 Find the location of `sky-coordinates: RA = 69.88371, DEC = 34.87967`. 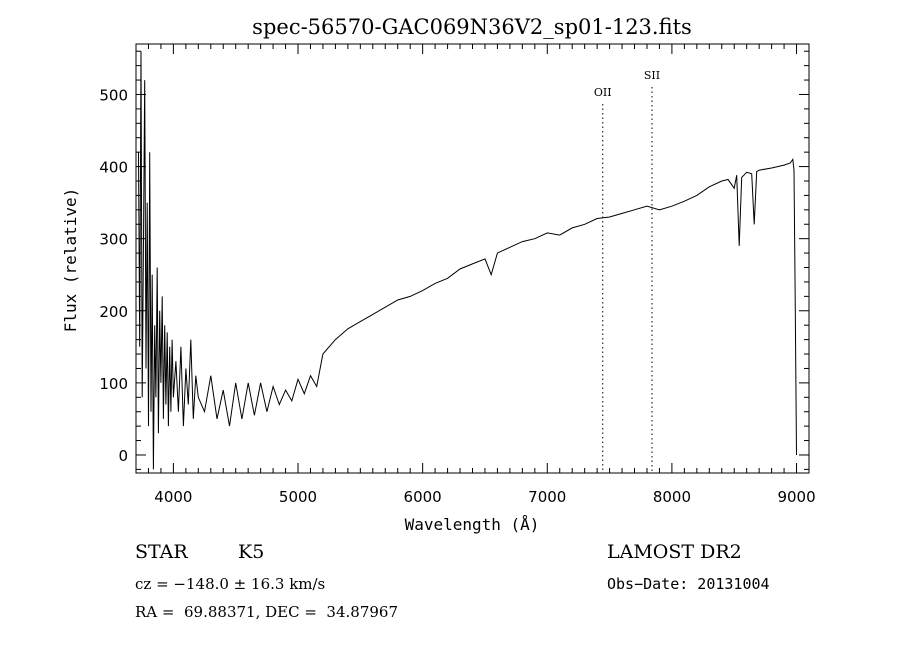

sky-coordinates: RA = 69.88371, DEC = 34.87967 is located at coordinates (267, 612).